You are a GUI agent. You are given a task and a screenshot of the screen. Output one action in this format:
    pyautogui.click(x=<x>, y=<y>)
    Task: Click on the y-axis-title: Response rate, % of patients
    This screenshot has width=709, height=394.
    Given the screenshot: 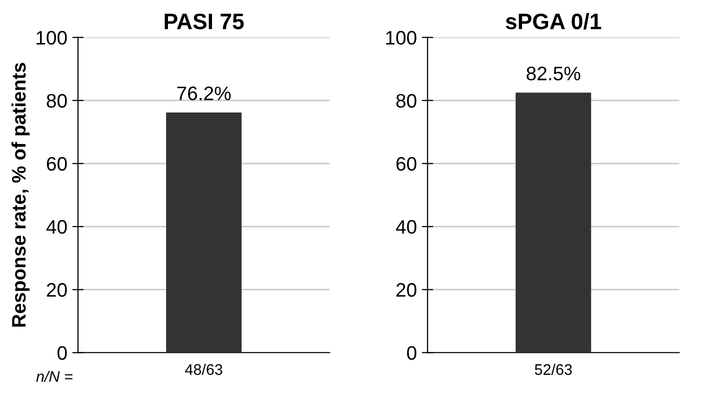 What is the action you would take?
    pyautogui.click(x=20, y=194)
    